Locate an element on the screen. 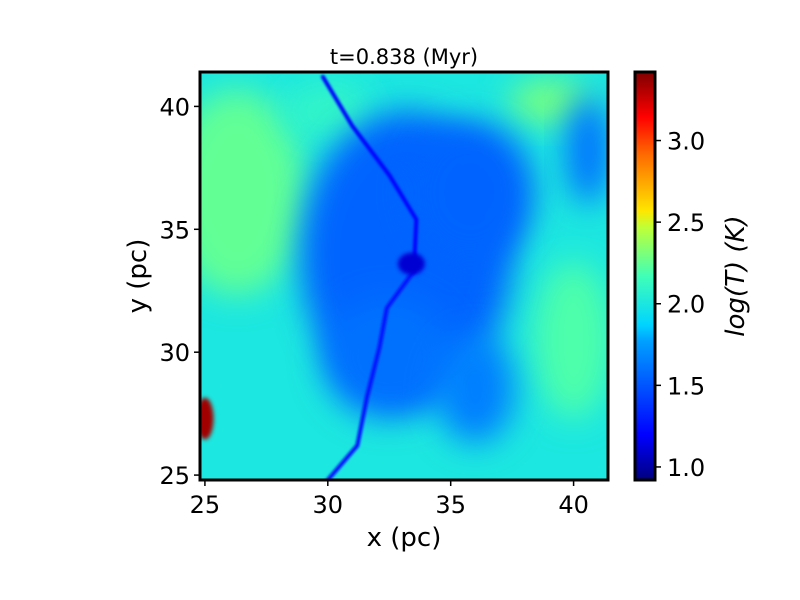 The height and width of the screenshot is (600, 800). y-tick-label: 35 is located at coordinates (174, 230).